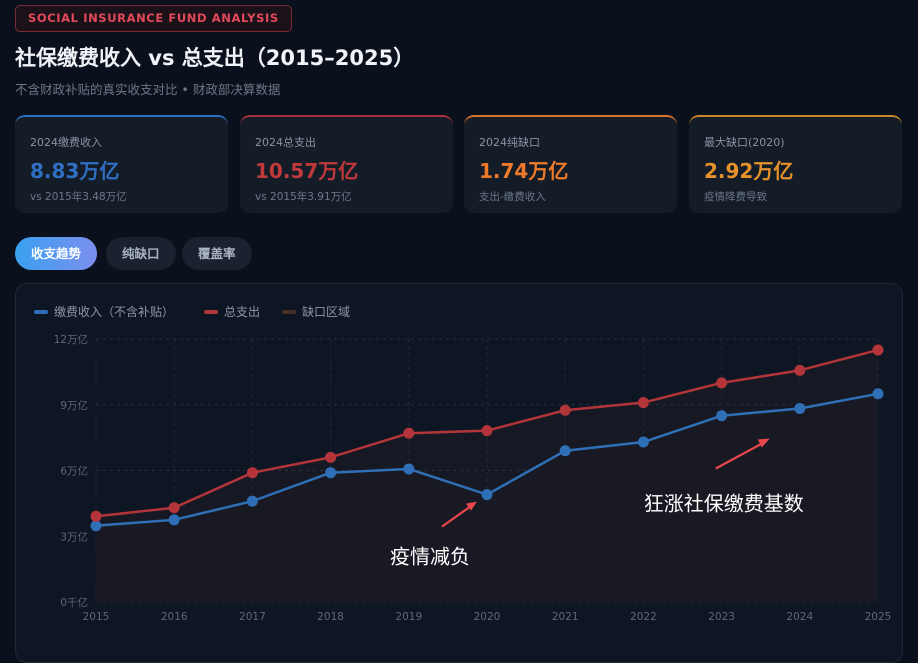  Describe the element at coordinates (74, 602) in the screenshot. I see `y-tick-label: 0千亿` at that location.